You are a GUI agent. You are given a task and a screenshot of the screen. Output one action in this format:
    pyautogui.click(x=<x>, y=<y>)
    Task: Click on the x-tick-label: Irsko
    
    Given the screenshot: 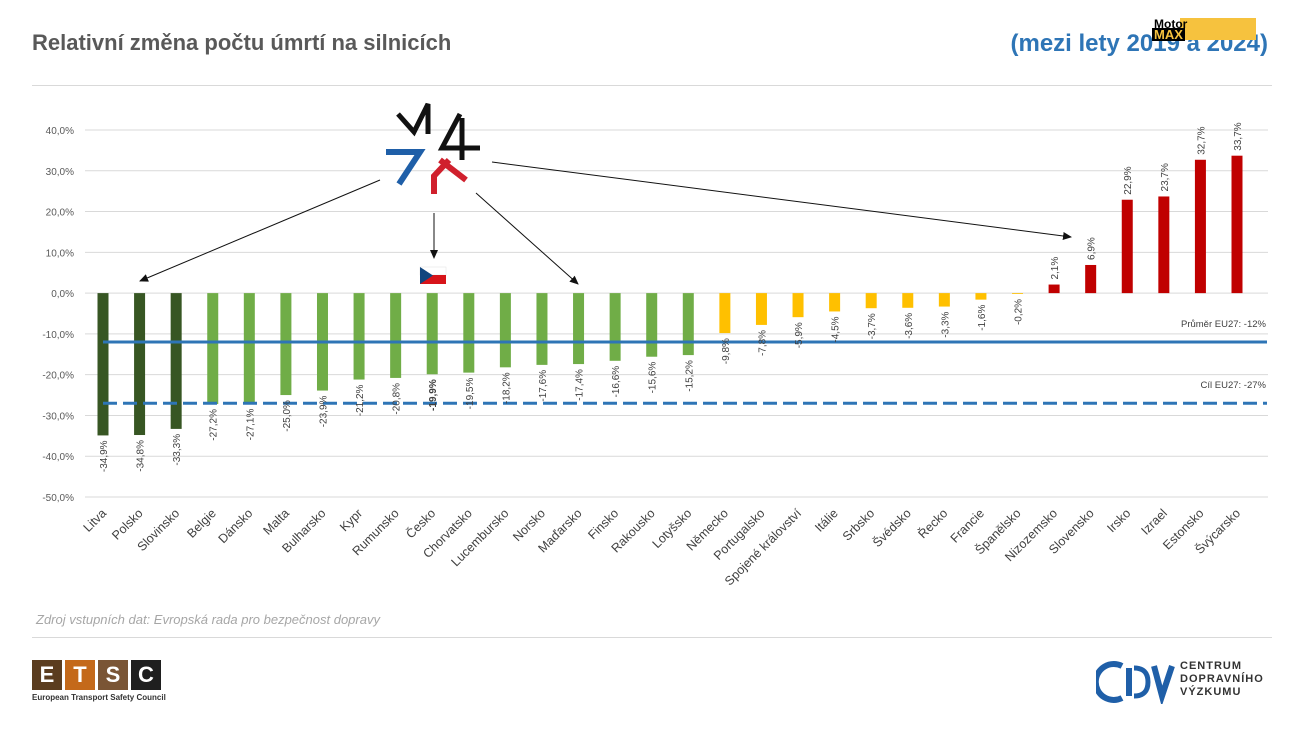 What is the action you would take?
    pyautogui.click(x=1118, y=520)
    